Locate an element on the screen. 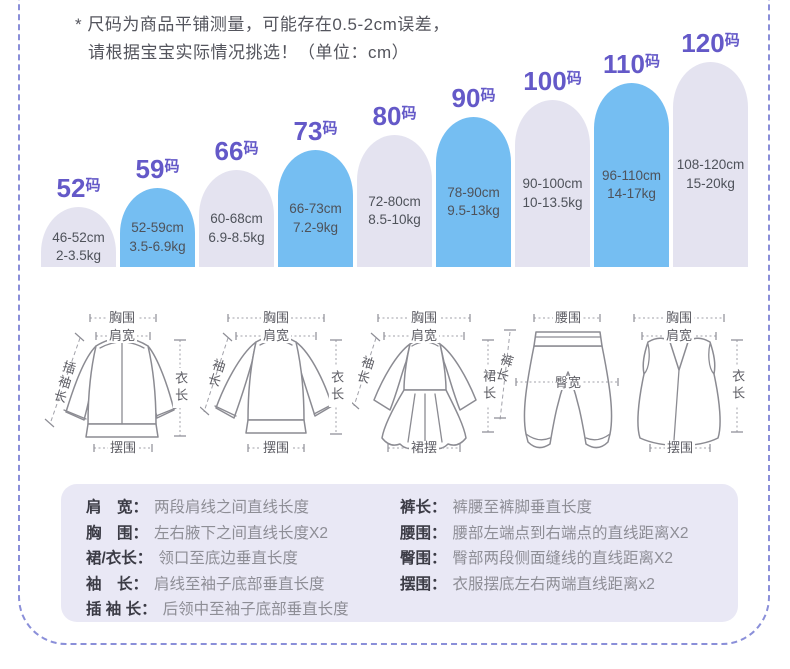 The width and height of the screenshot is (790, 669). weight-range: 7.2-9kg is located at coordinates (315, 227).